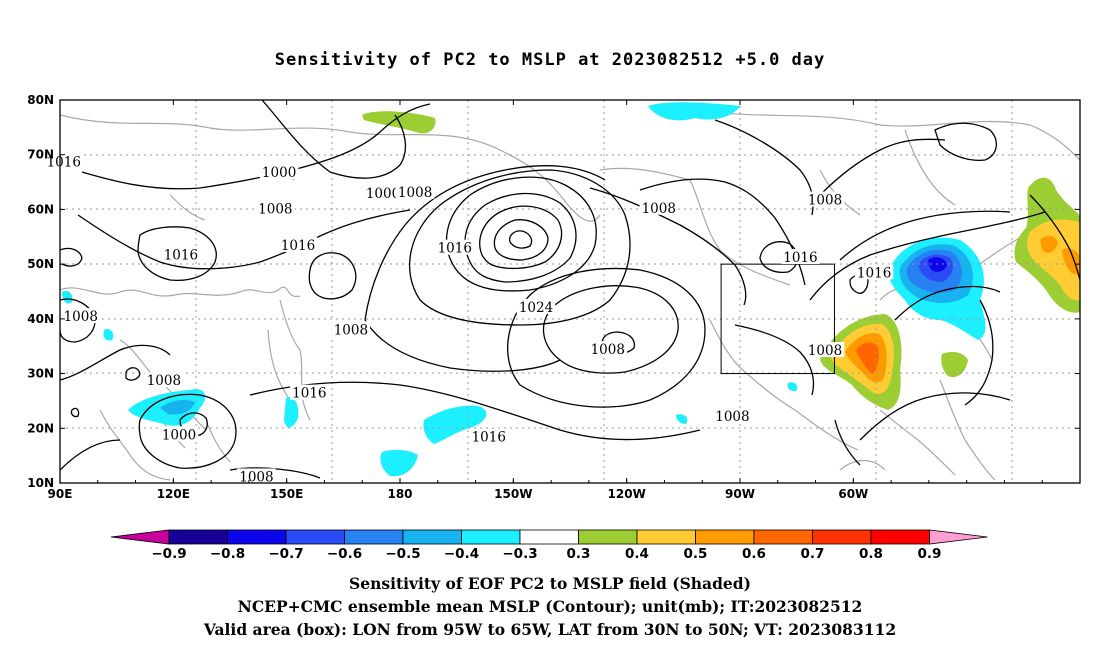 This screenshot has width=1100, height=650. Describe the element at coordinates (344, 554) in the screenshot. I see `colorbar-label: −0.6` at that location.